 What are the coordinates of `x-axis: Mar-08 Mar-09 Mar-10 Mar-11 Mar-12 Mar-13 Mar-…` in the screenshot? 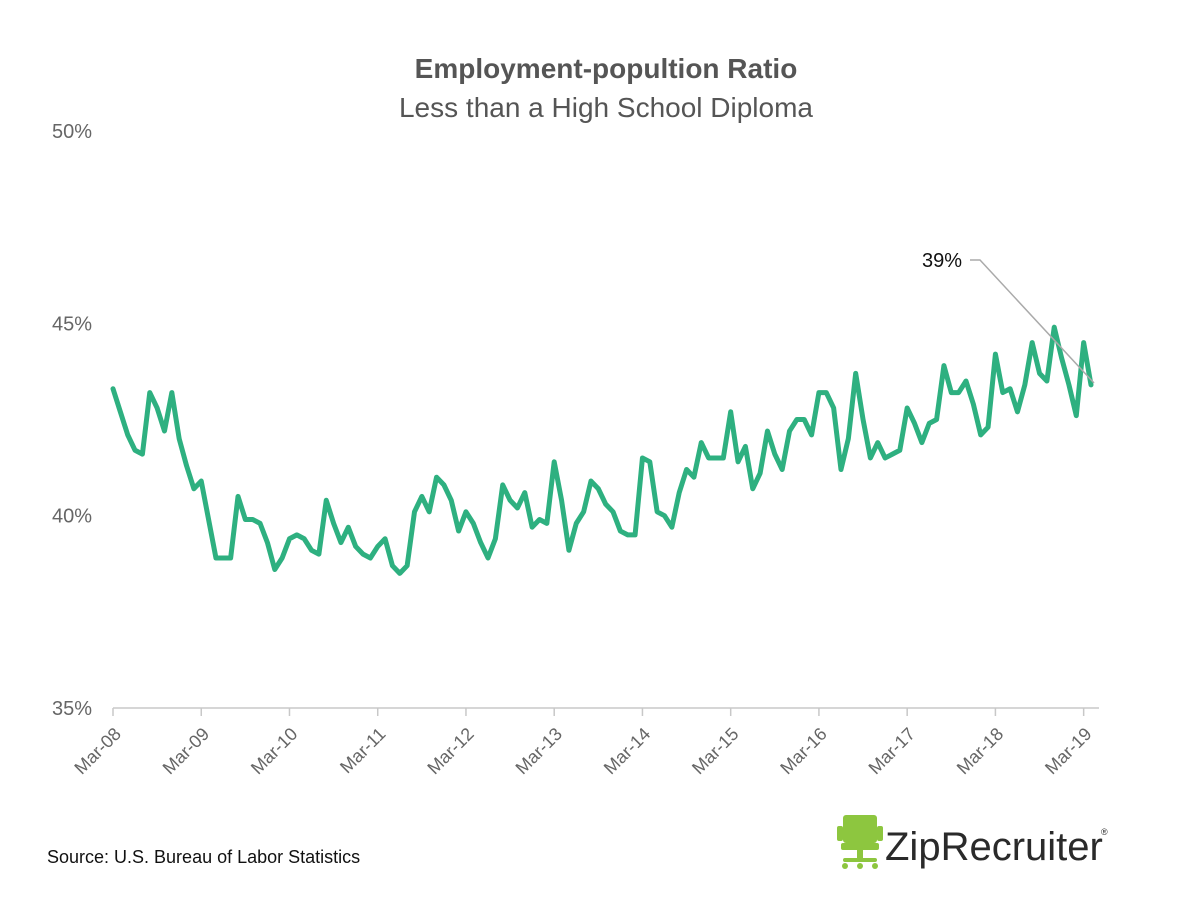 It's located at (583, 743).